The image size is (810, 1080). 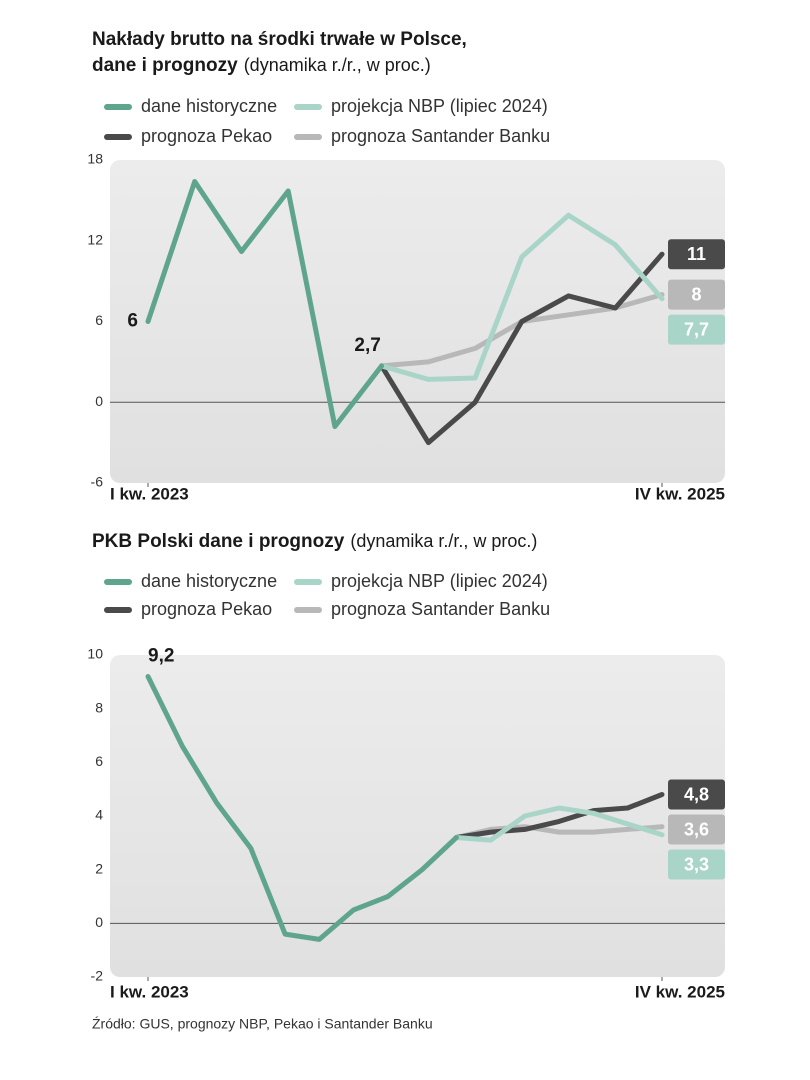 What do you see at coordinates (218, 541) in the screenshot?
I see `chart-title: PKB Polski dane i prognozy` at bounding box center [218, 541].